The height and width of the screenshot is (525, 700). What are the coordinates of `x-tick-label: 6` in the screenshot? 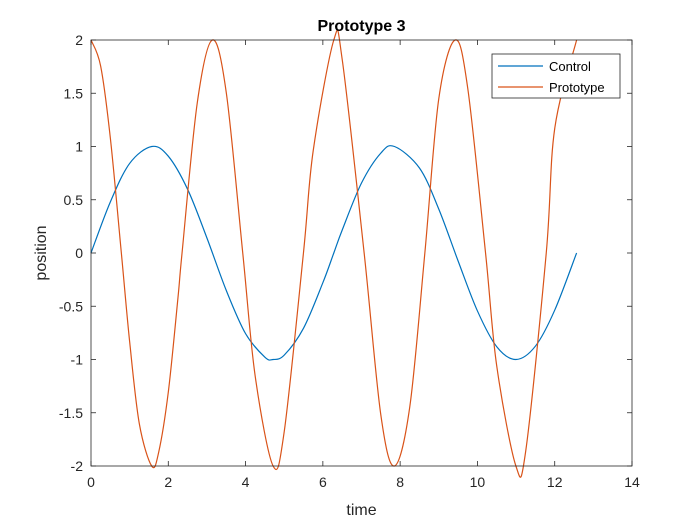 It's located at (323, 482).